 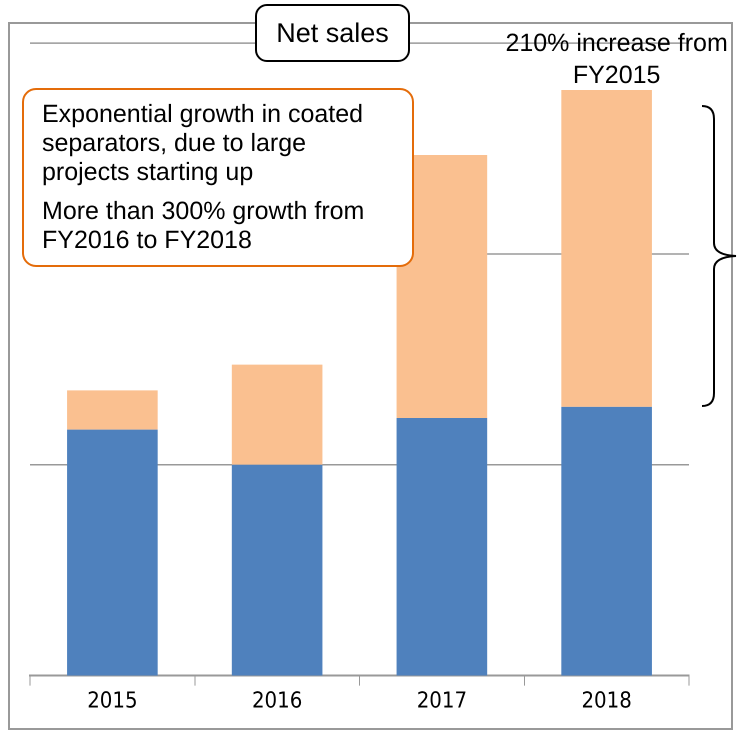 What do you see at coordinates (203, 143) in the screenshot?
I see `annotation: Exponential growth in coated separators, due to large projects starting up` at bounding box center [203, 143].